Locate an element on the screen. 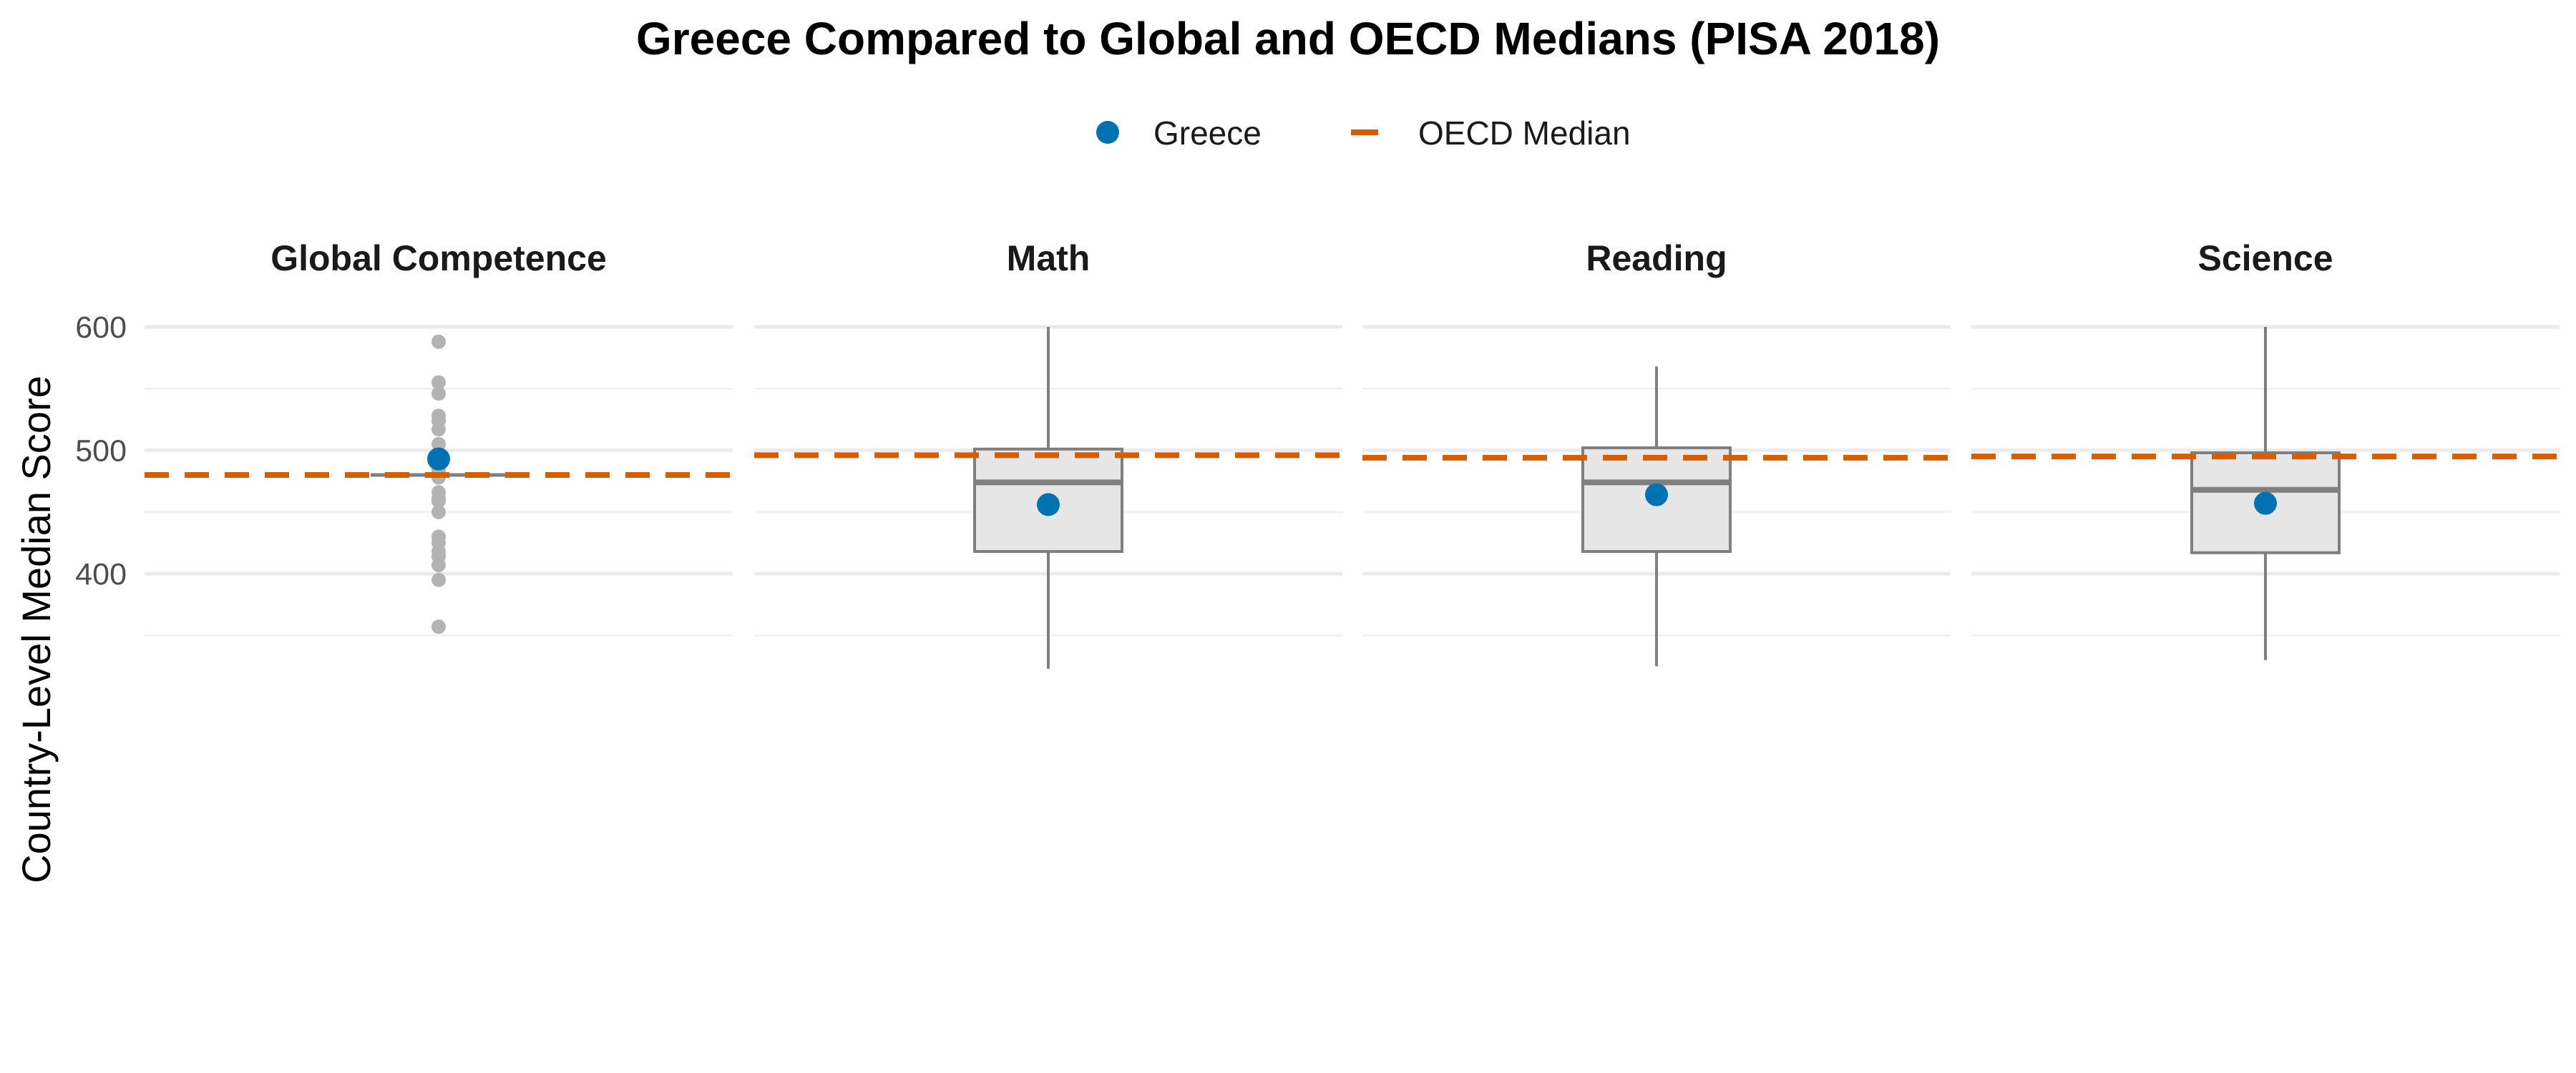 The image size is (2576, 1073). panel-label: Global Competence is located at coordinates (438, 258).